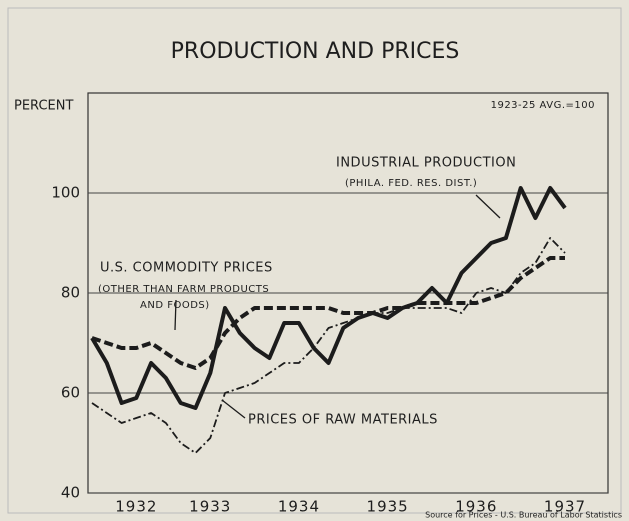  I want to click on y-axis-label: PERCENT, so click(43, 106).